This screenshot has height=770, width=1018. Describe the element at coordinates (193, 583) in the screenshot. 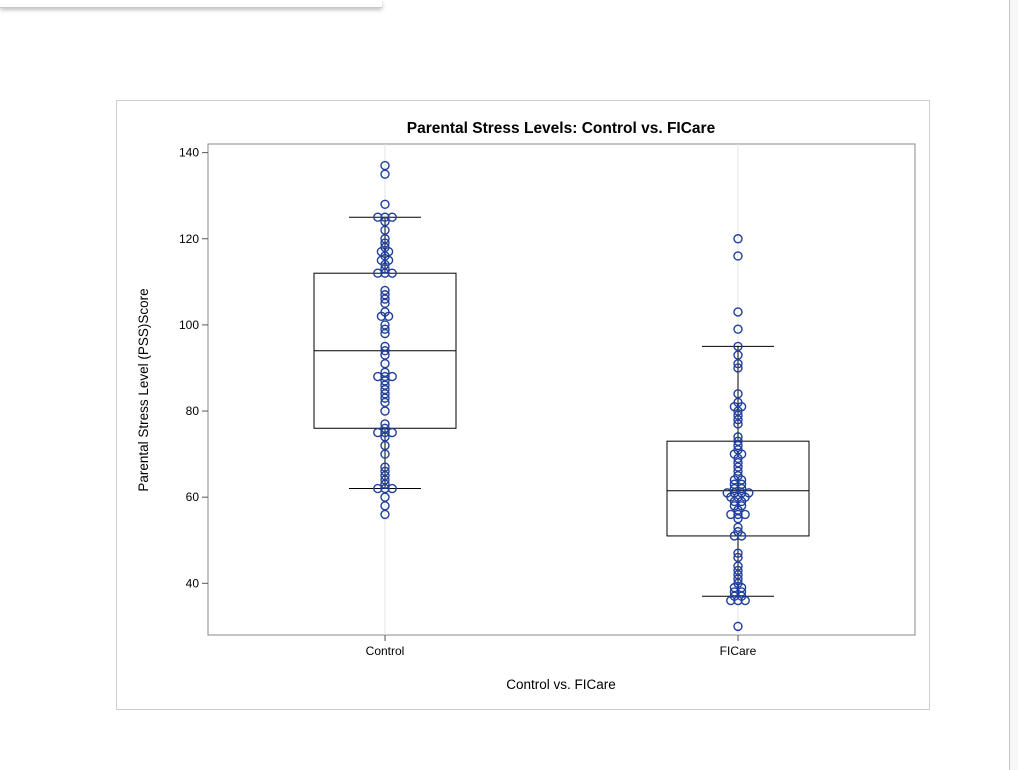

I see `y-tick-label: 40` at that location.